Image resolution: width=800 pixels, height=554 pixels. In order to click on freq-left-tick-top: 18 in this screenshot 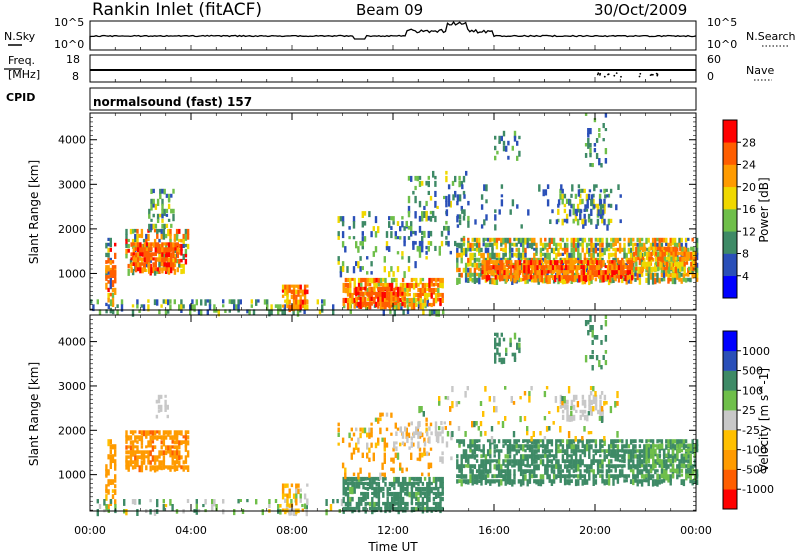, I will do `click(73, 59)`.